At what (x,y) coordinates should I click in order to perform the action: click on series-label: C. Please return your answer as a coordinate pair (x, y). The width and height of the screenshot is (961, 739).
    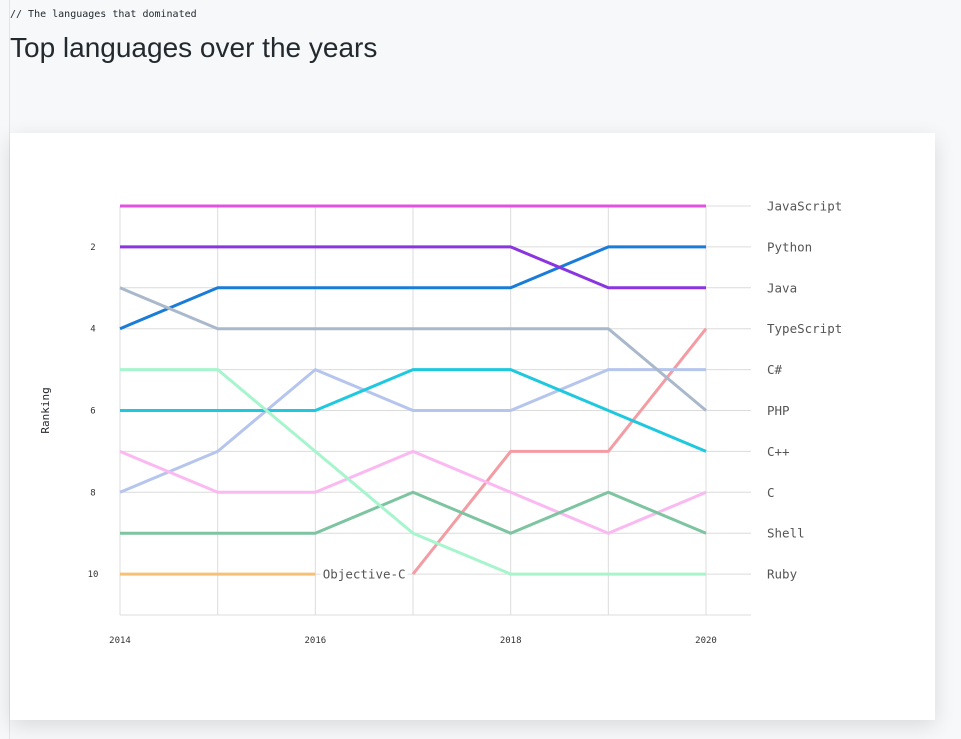
    Looking at the image, I should click on (771, 492).